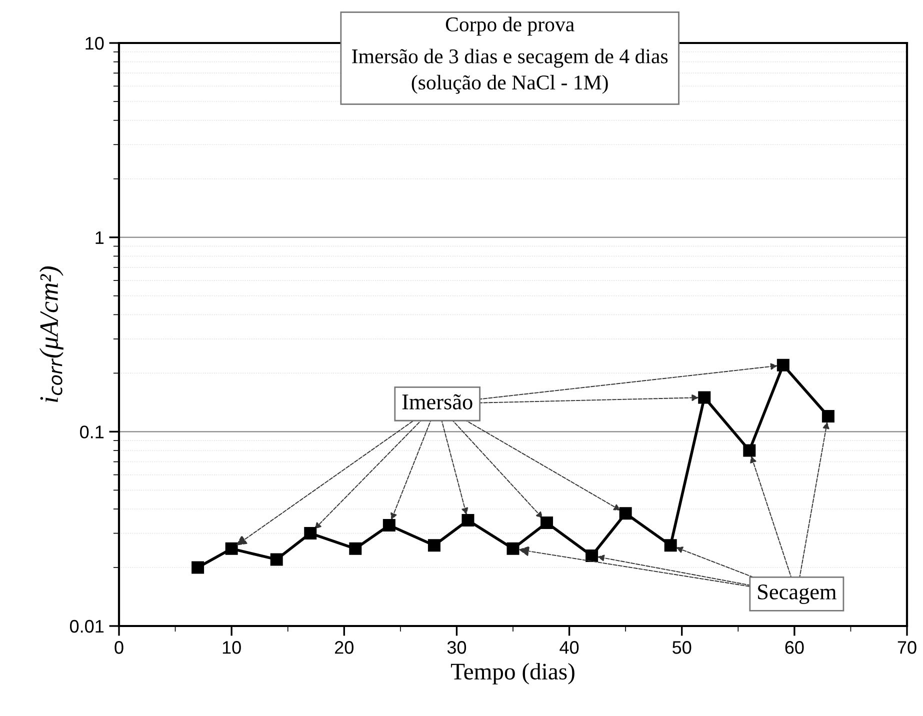  Describe the element at coordinates (907, 647) in the screenshot. I see `x-tick-label: 70` at that location.